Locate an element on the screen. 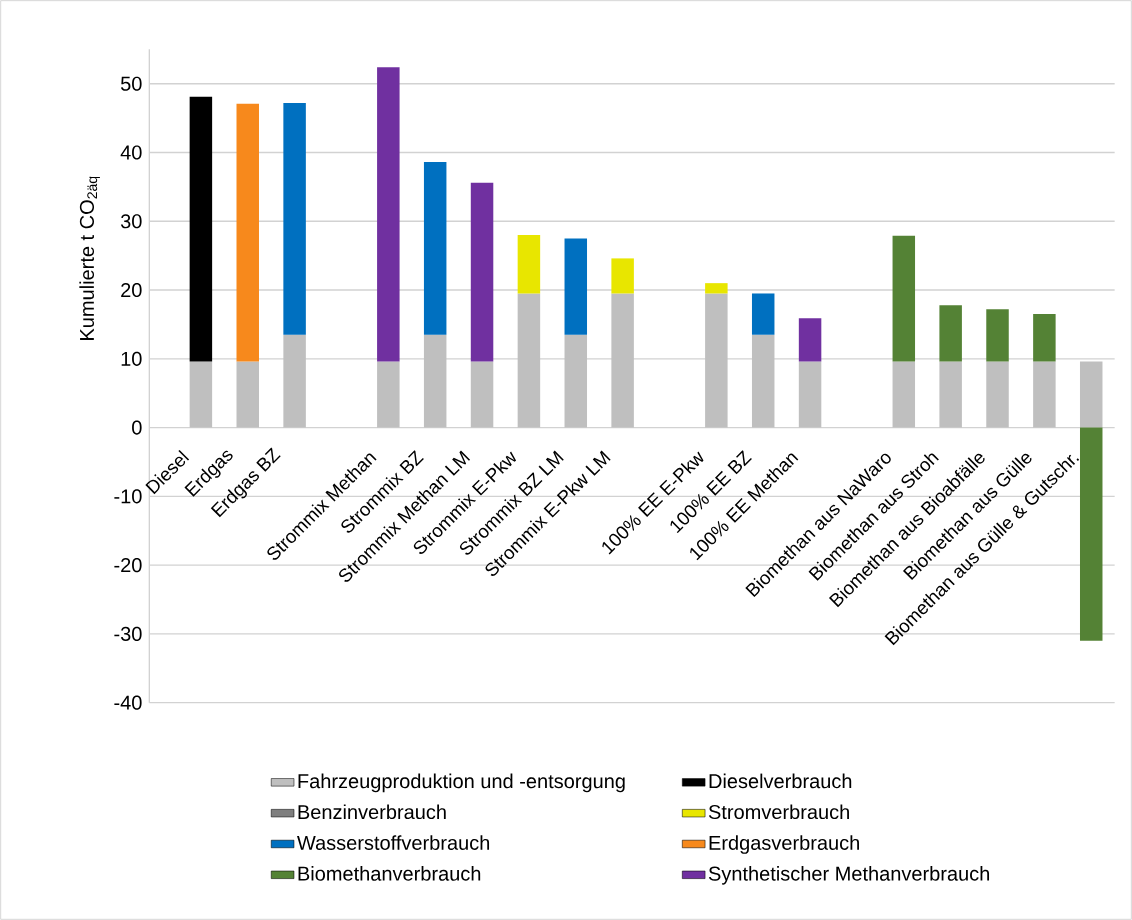 This screenshot has height=920, width=1132. legend-label: Fahrzeugproduktion und -entsorgung is located at coordinates (461, 783).